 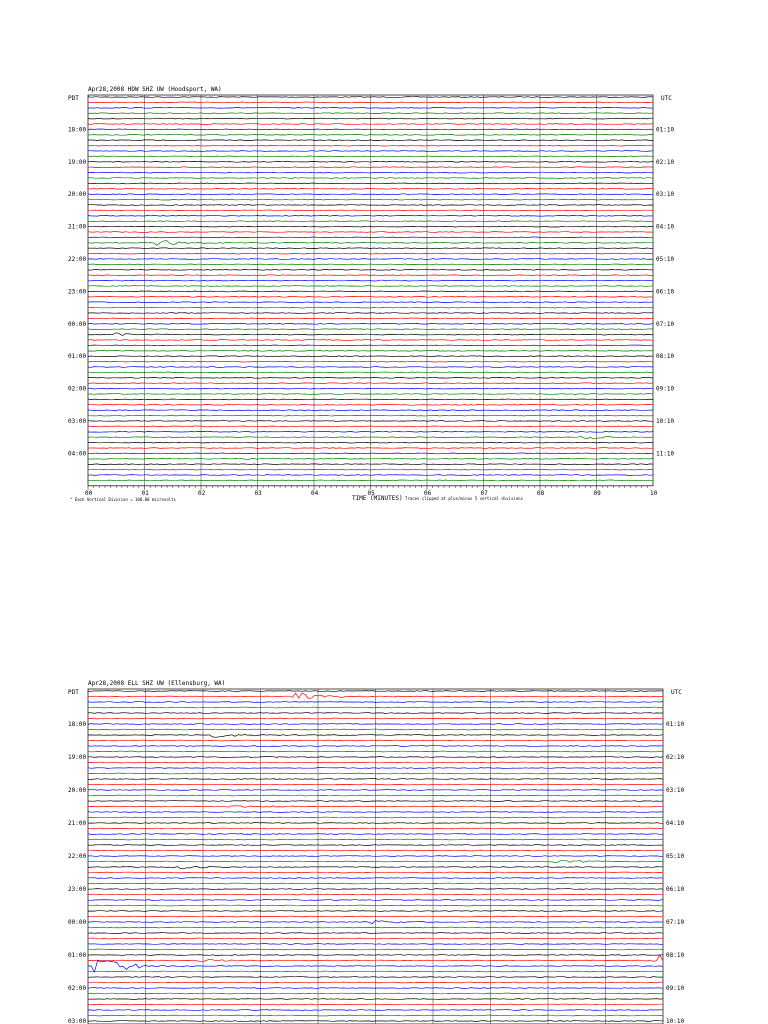 What do you see at coordinates (155, 89) in the screenshot?
I see `chart-title: Apr28,2008 HDW SHZ UW (Hoodsport, WA)` at bounding box center [155, 89].